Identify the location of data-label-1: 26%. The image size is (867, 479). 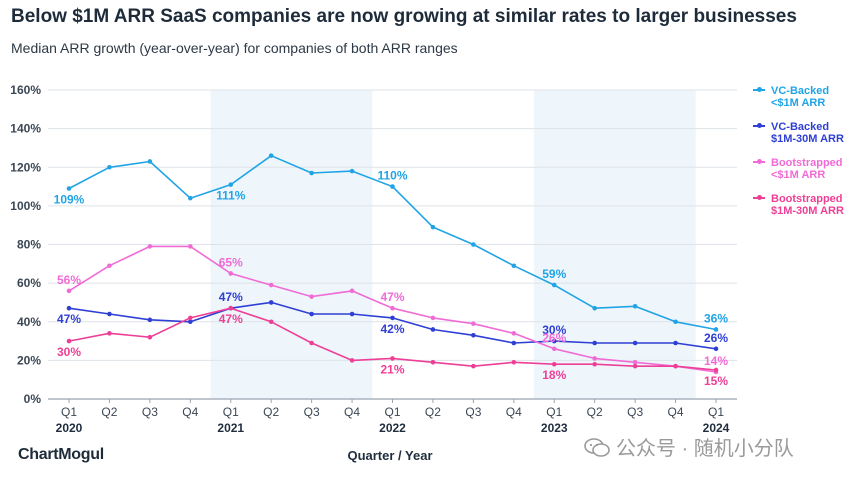
(716, 338).